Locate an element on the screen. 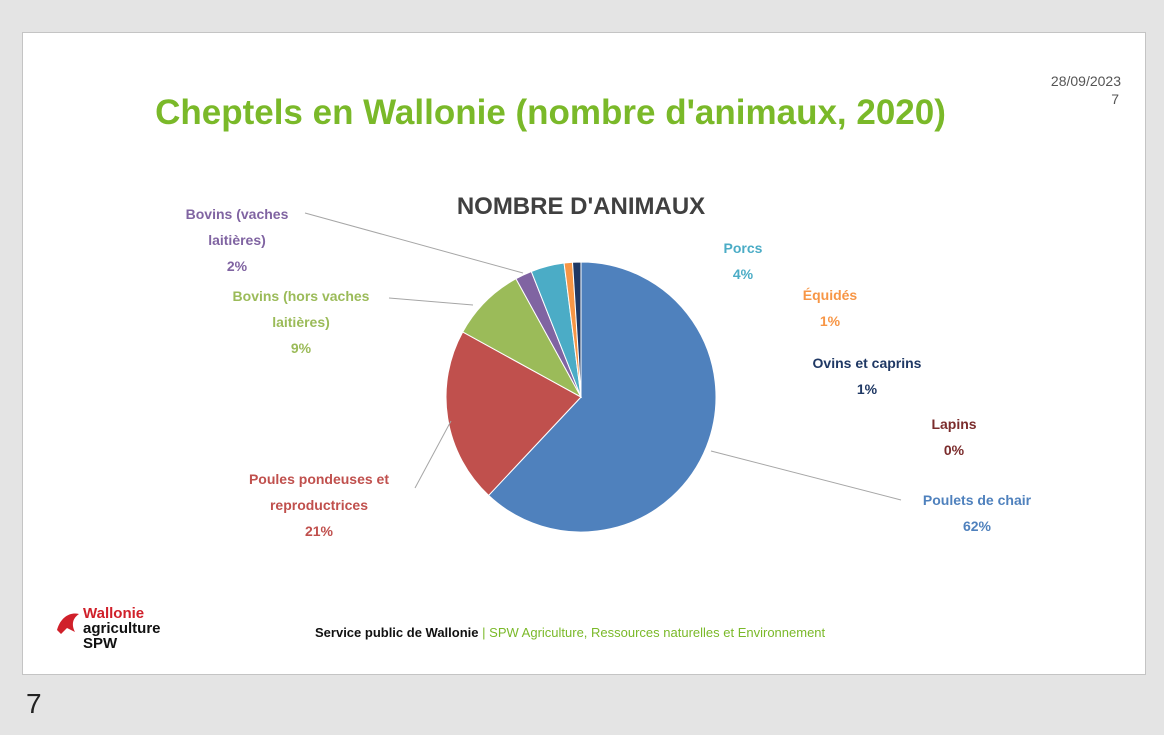 This screenshot has height=735, width=1164. slide-date: 28/09/2023 is located at coordinates (1085, 81).